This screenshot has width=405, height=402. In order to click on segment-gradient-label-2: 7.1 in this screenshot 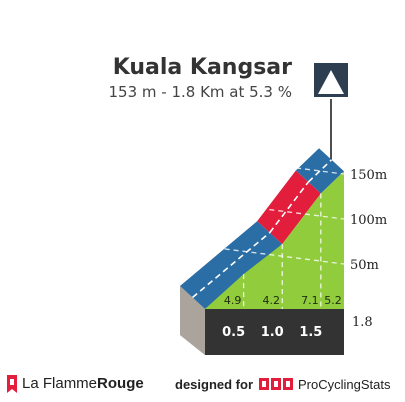, I will do `click(310, 300)`.